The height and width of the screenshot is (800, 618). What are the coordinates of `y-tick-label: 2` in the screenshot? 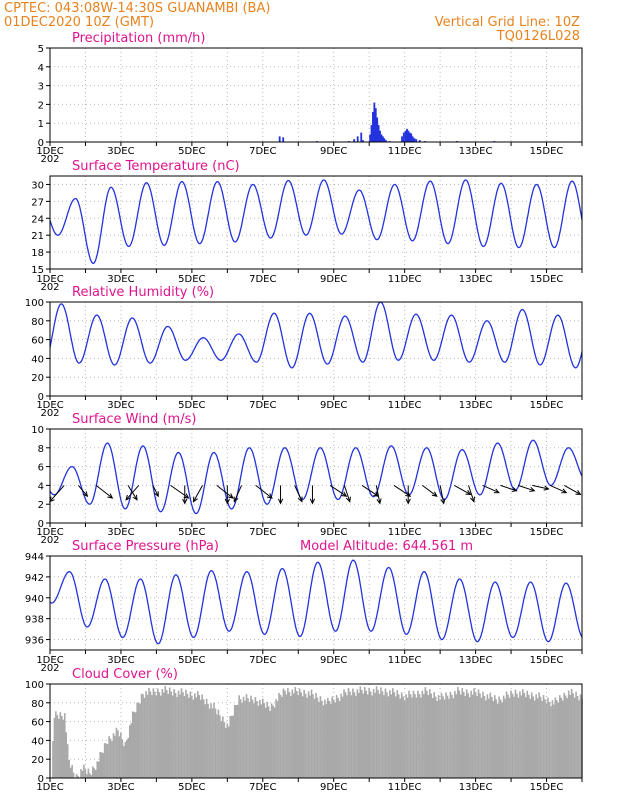 It's located at (41, 105).